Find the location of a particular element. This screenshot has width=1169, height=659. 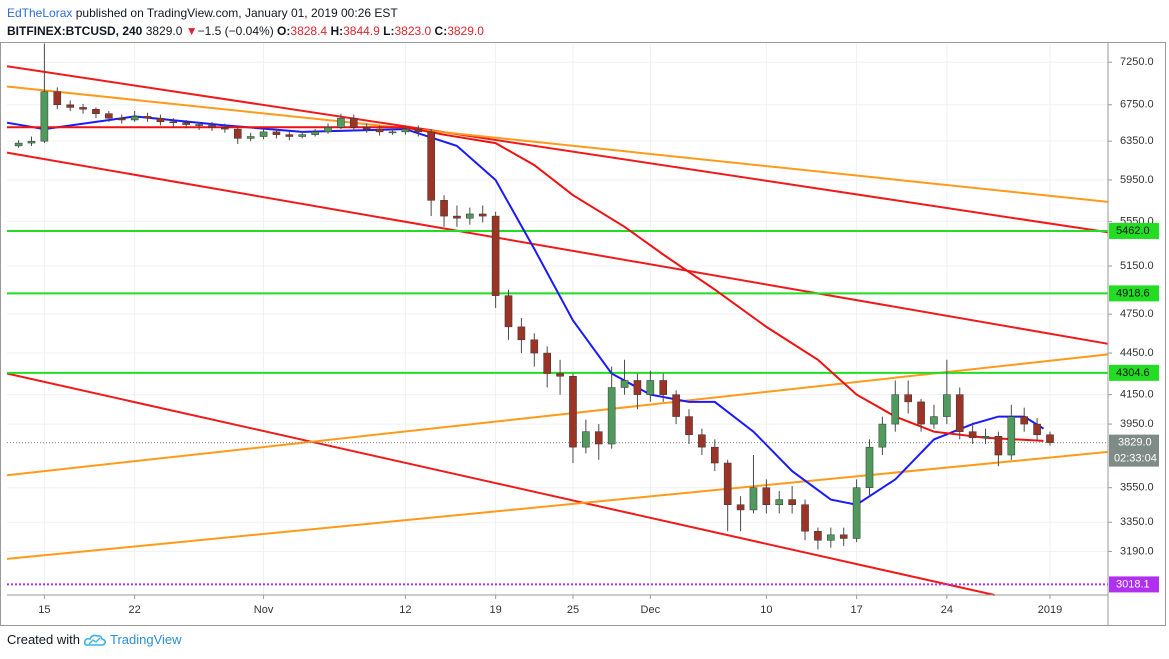

x-tick-label: 22 is located at coordinates (135, 610).